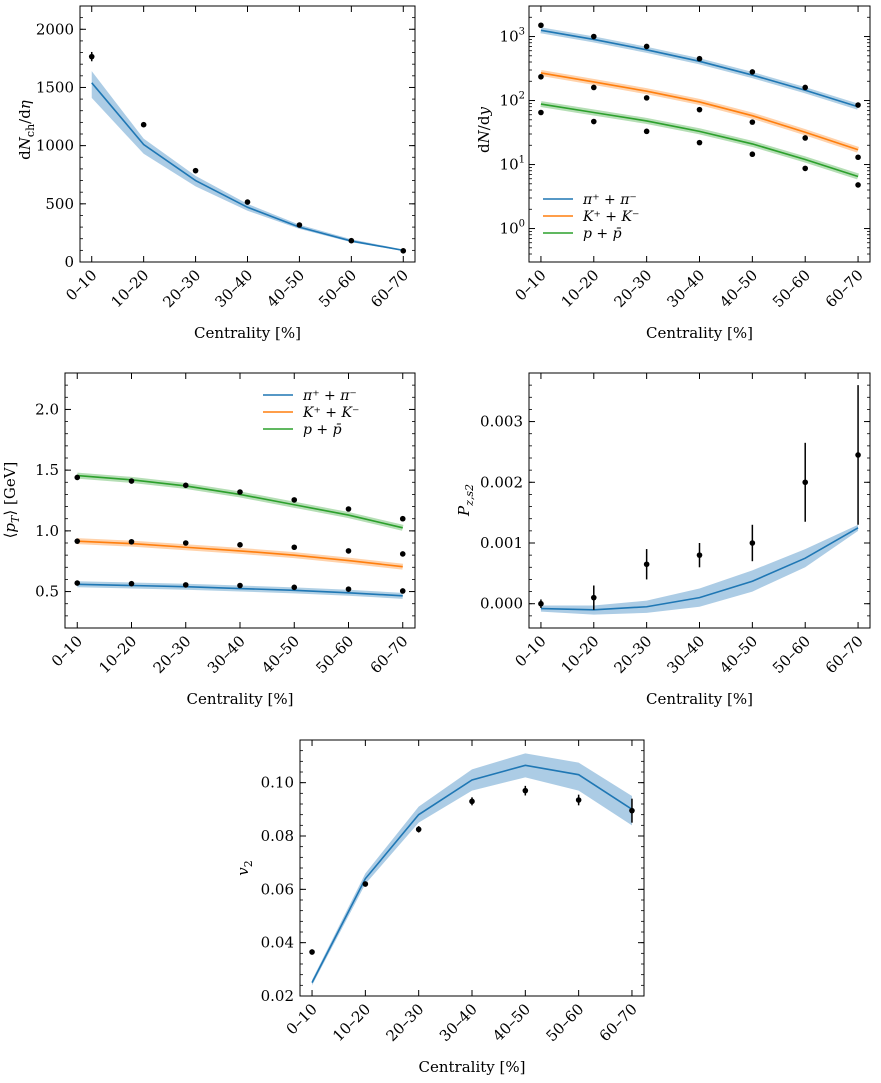  I want to click on y-axis-label: Pz,s2, so click(465, 500).